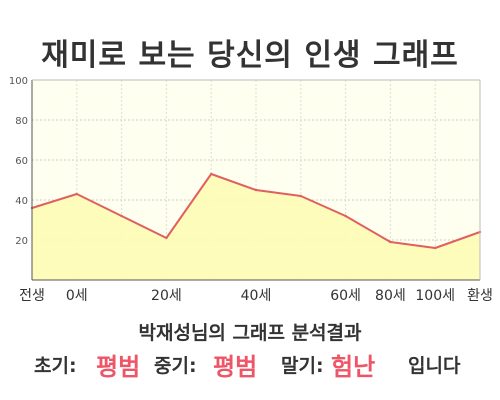 This screenshot has height=400, width=500. What do you see at coordinates (77, 296) in the screenshot?
I see `x-tick-label: 0세` at bounding box center [77, 296].